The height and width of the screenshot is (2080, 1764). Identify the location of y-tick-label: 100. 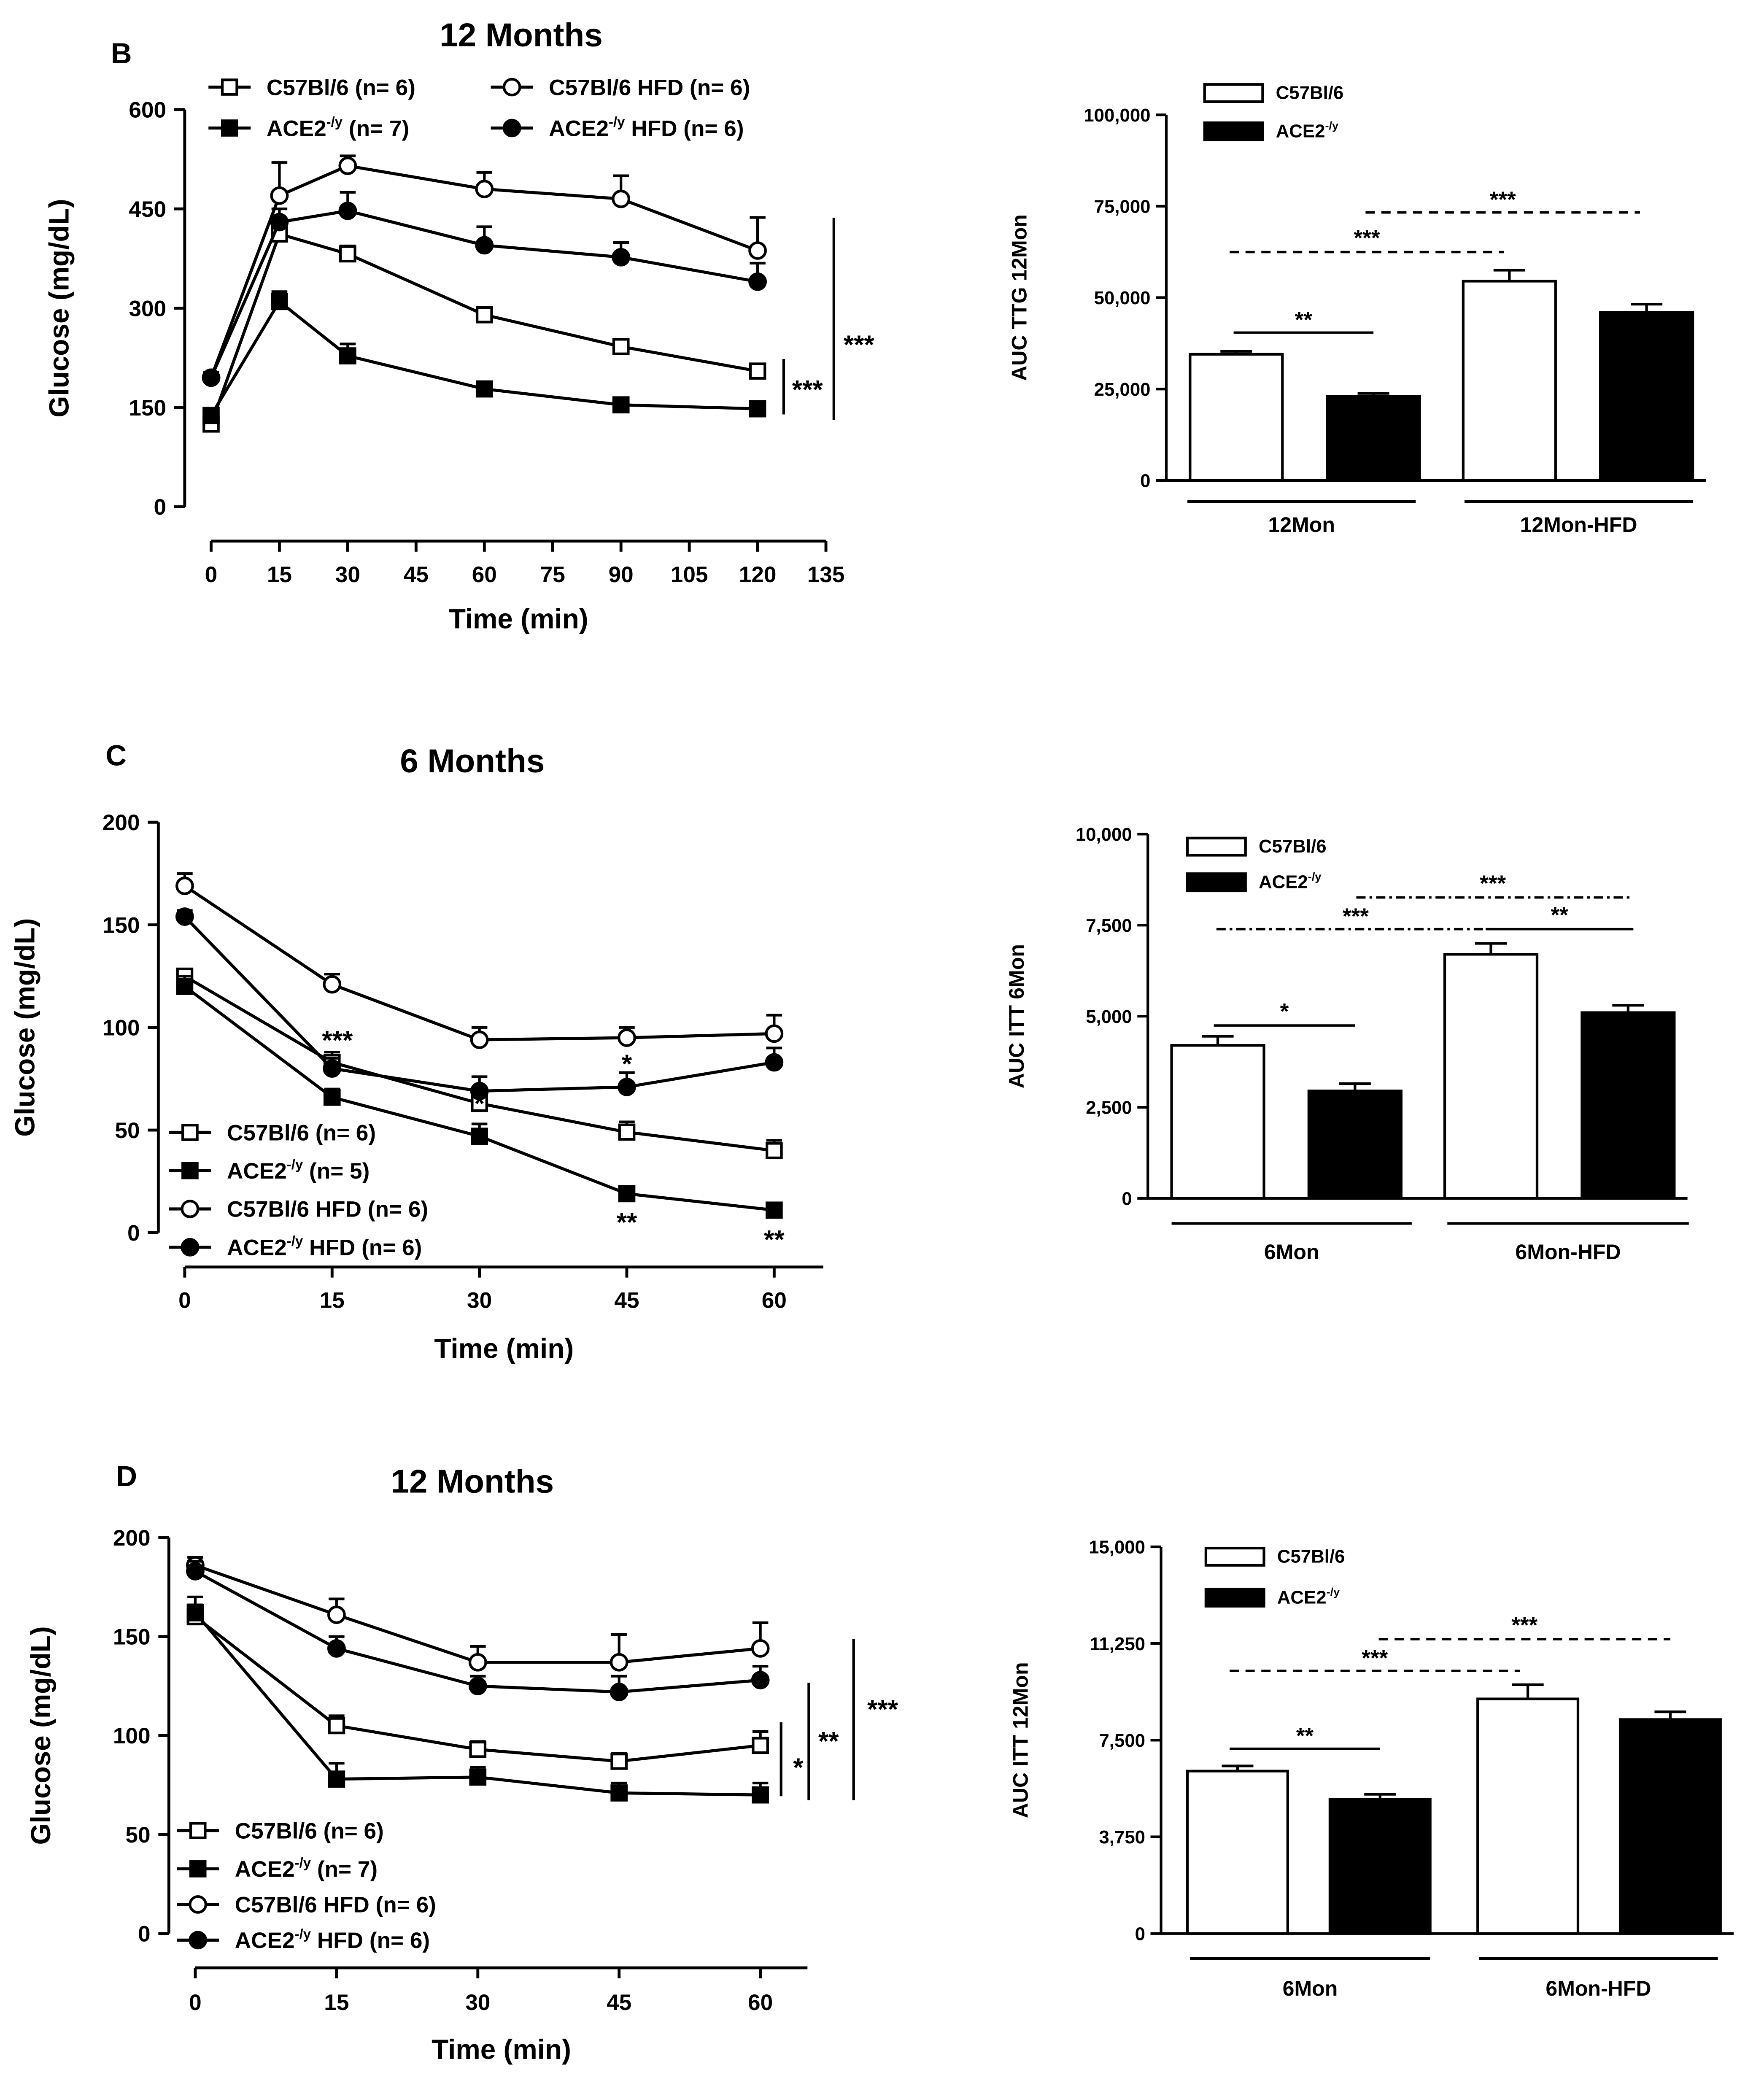
(121, 1028).